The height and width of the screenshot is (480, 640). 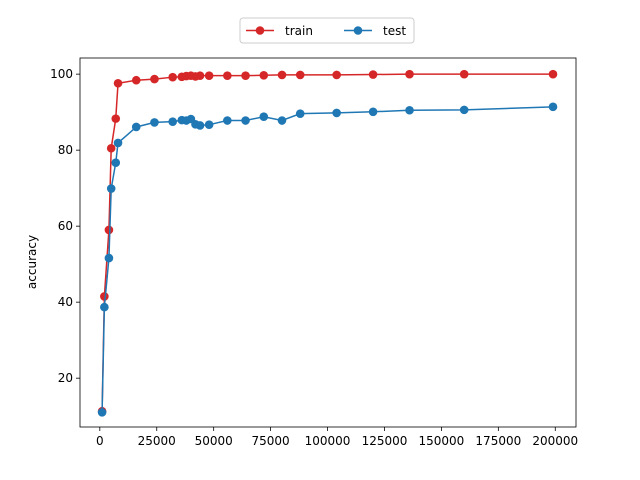 I want to click on legend-label-train: train, so click(x=299, y=31).